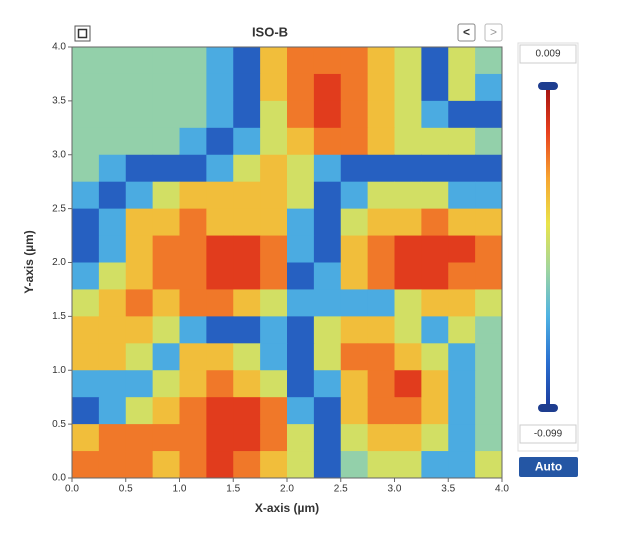 The image size is (617, 547). I want to click on colorbar-min-box, so click(548, 434).